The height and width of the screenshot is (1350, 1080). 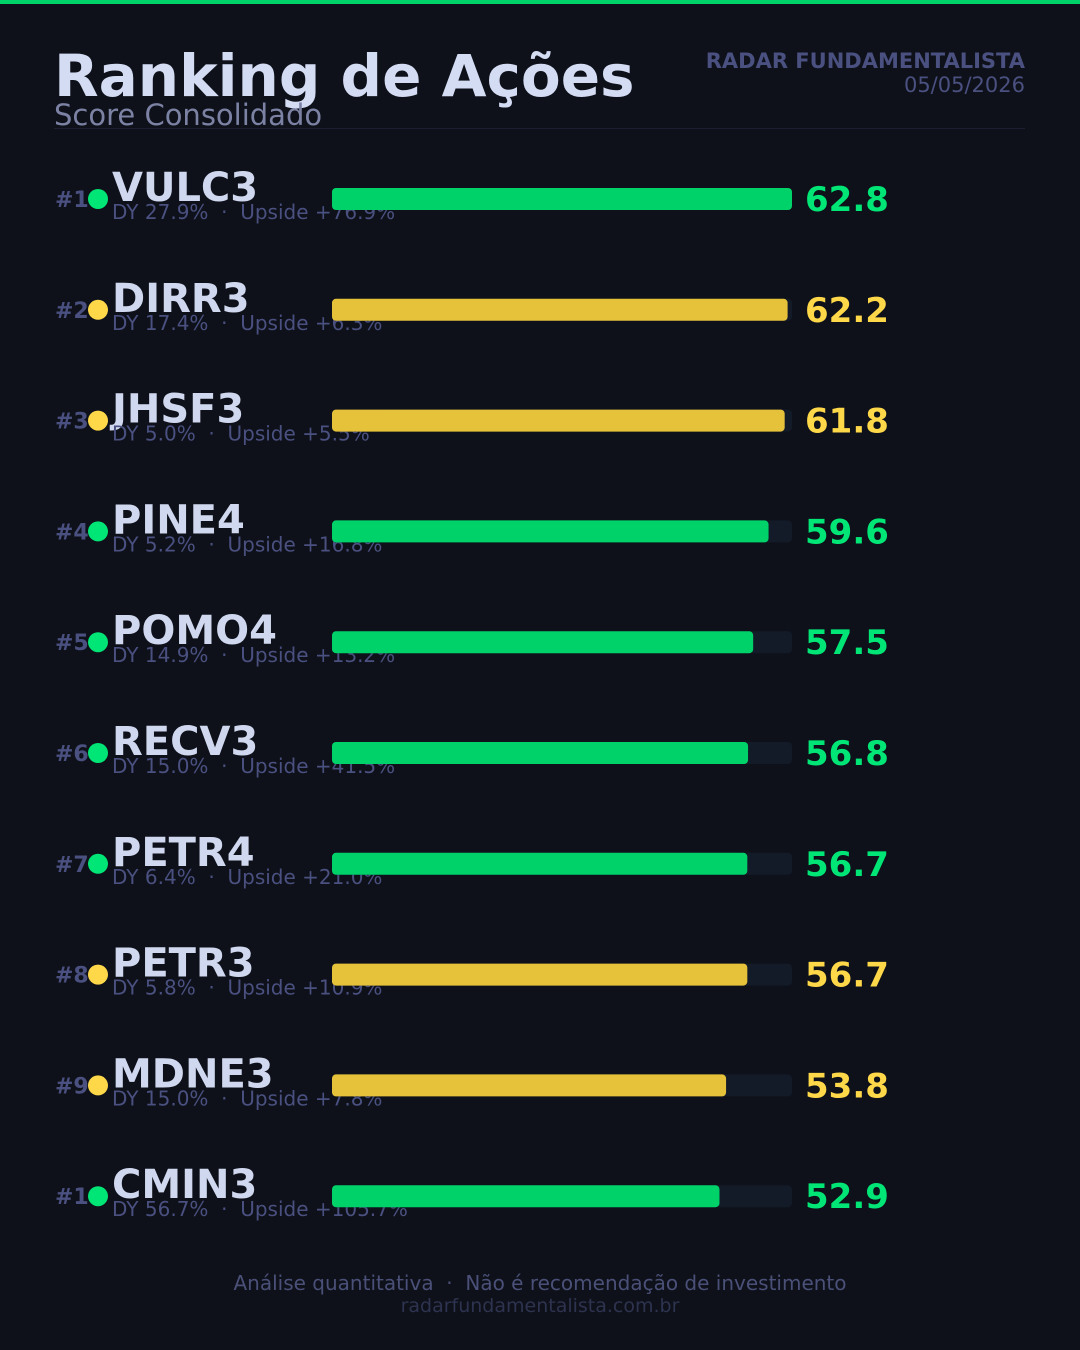 What do you see at coordinates (176, 410) in the screenshot?
I see `ticker: JHSF3` at bounding box center [176, 410].